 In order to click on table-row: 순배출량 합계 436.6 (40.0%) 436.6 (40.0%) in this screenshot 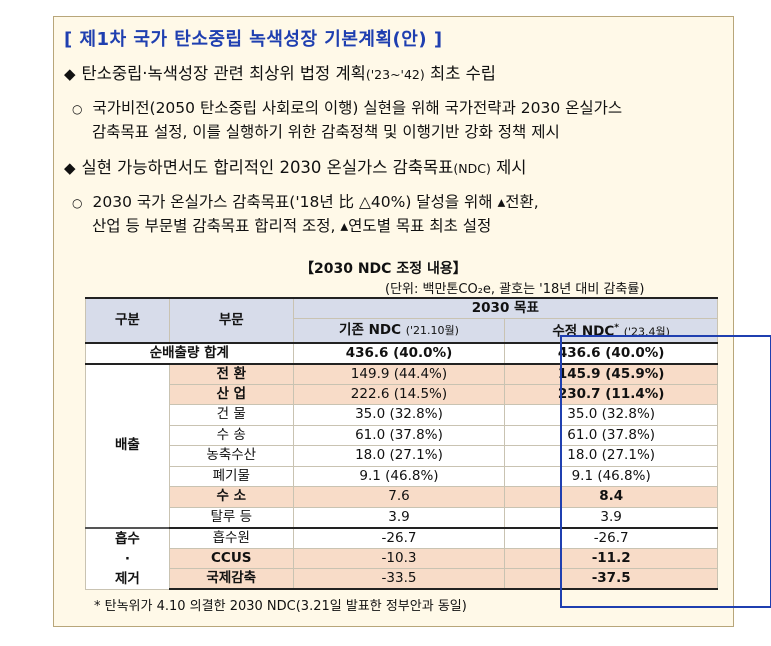, I will do `click(401, 353)`.